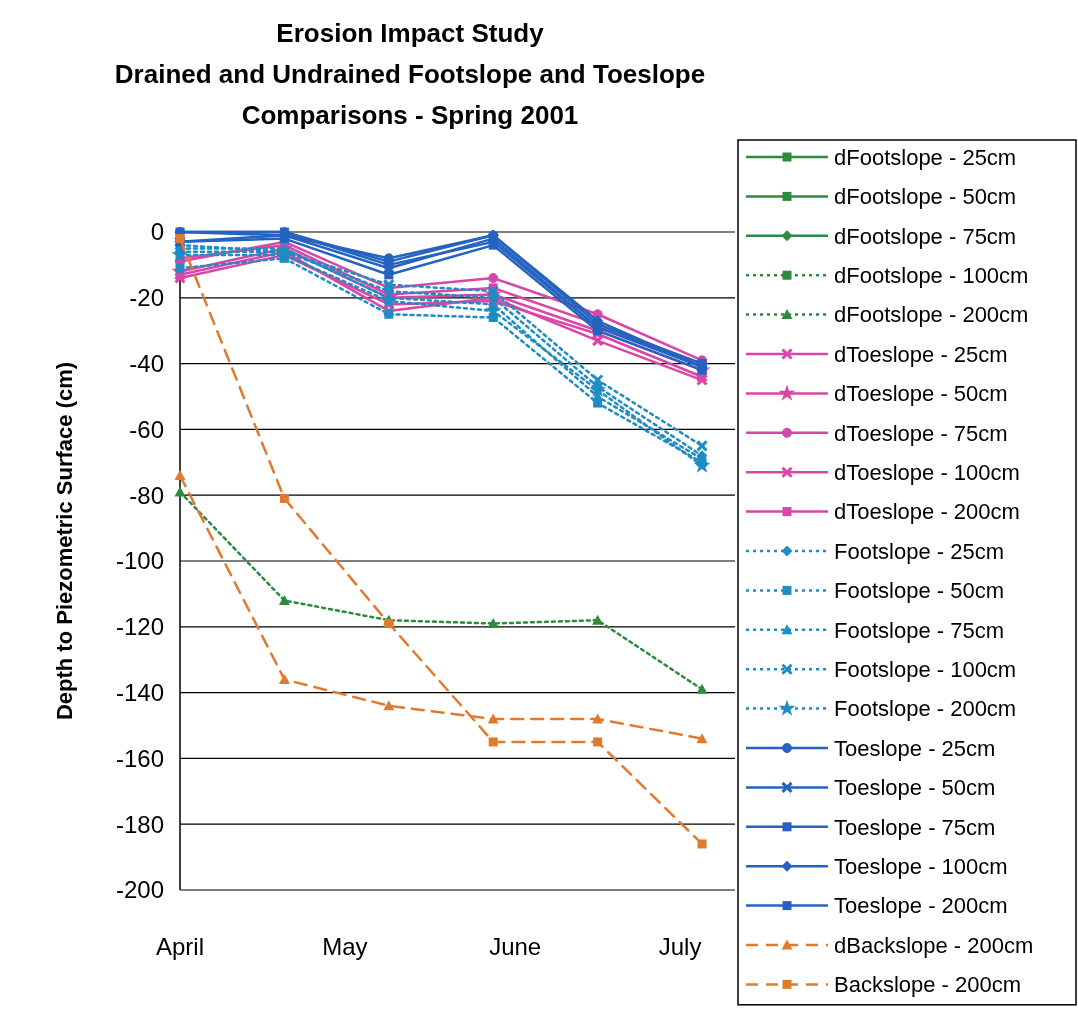 The height and width of the screenshot is (1018, 1078). I want to click on legend-label: Backslope - 200cm, so click(928, 985).